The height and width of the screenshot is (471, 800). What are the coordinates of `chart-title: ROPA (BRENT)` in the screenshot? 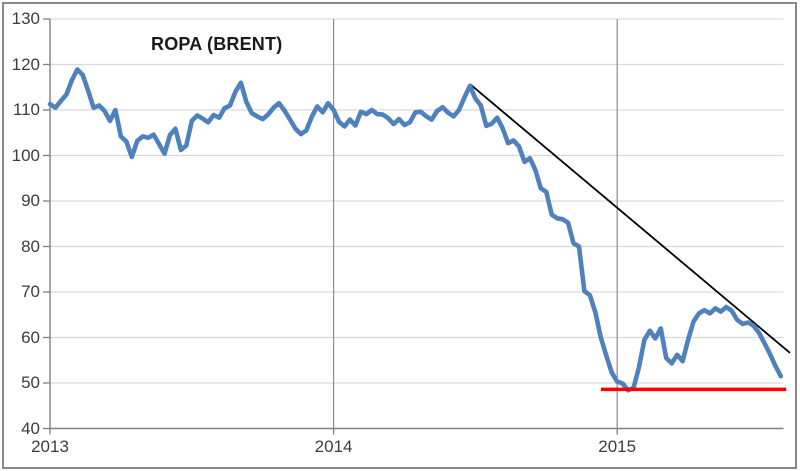 It's located at (217, 44).